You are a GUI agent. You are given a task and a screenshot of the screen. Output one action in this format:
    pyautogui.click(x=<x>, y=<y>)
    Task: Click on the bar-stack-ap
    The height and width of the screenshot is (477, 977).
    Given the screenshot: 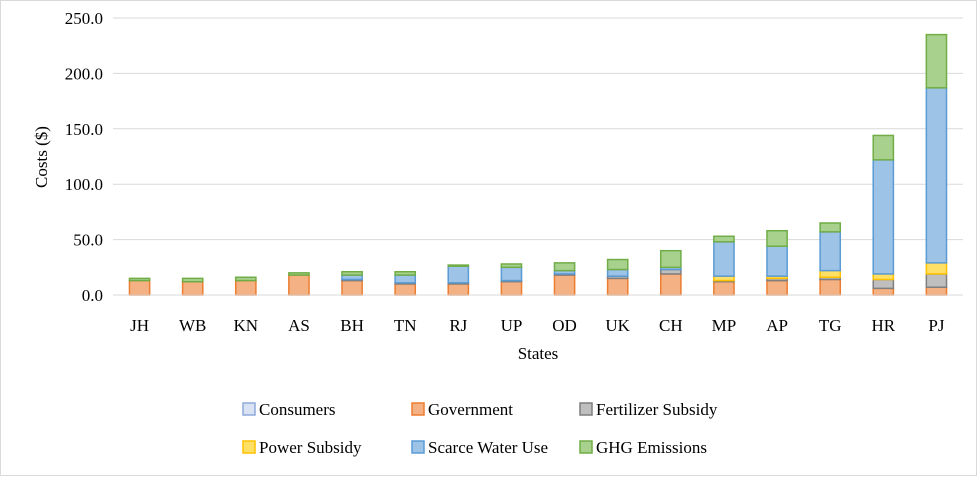 What is the action you would take?
    pyautogui.click(x=777, y=262)
    